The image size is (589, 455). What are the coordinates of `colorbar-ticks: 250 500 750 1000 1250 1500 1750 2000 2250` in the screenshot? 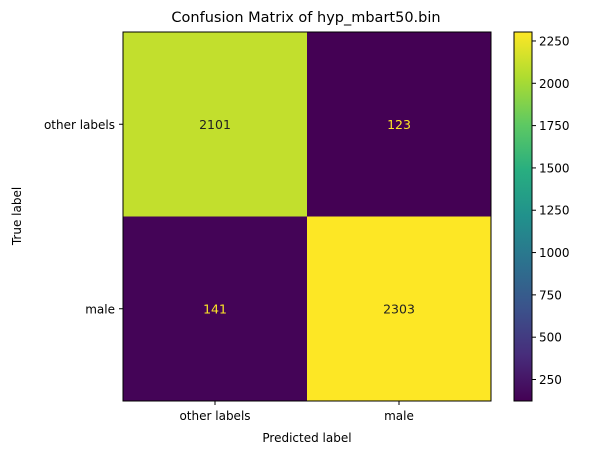 It's located at (551, 210).